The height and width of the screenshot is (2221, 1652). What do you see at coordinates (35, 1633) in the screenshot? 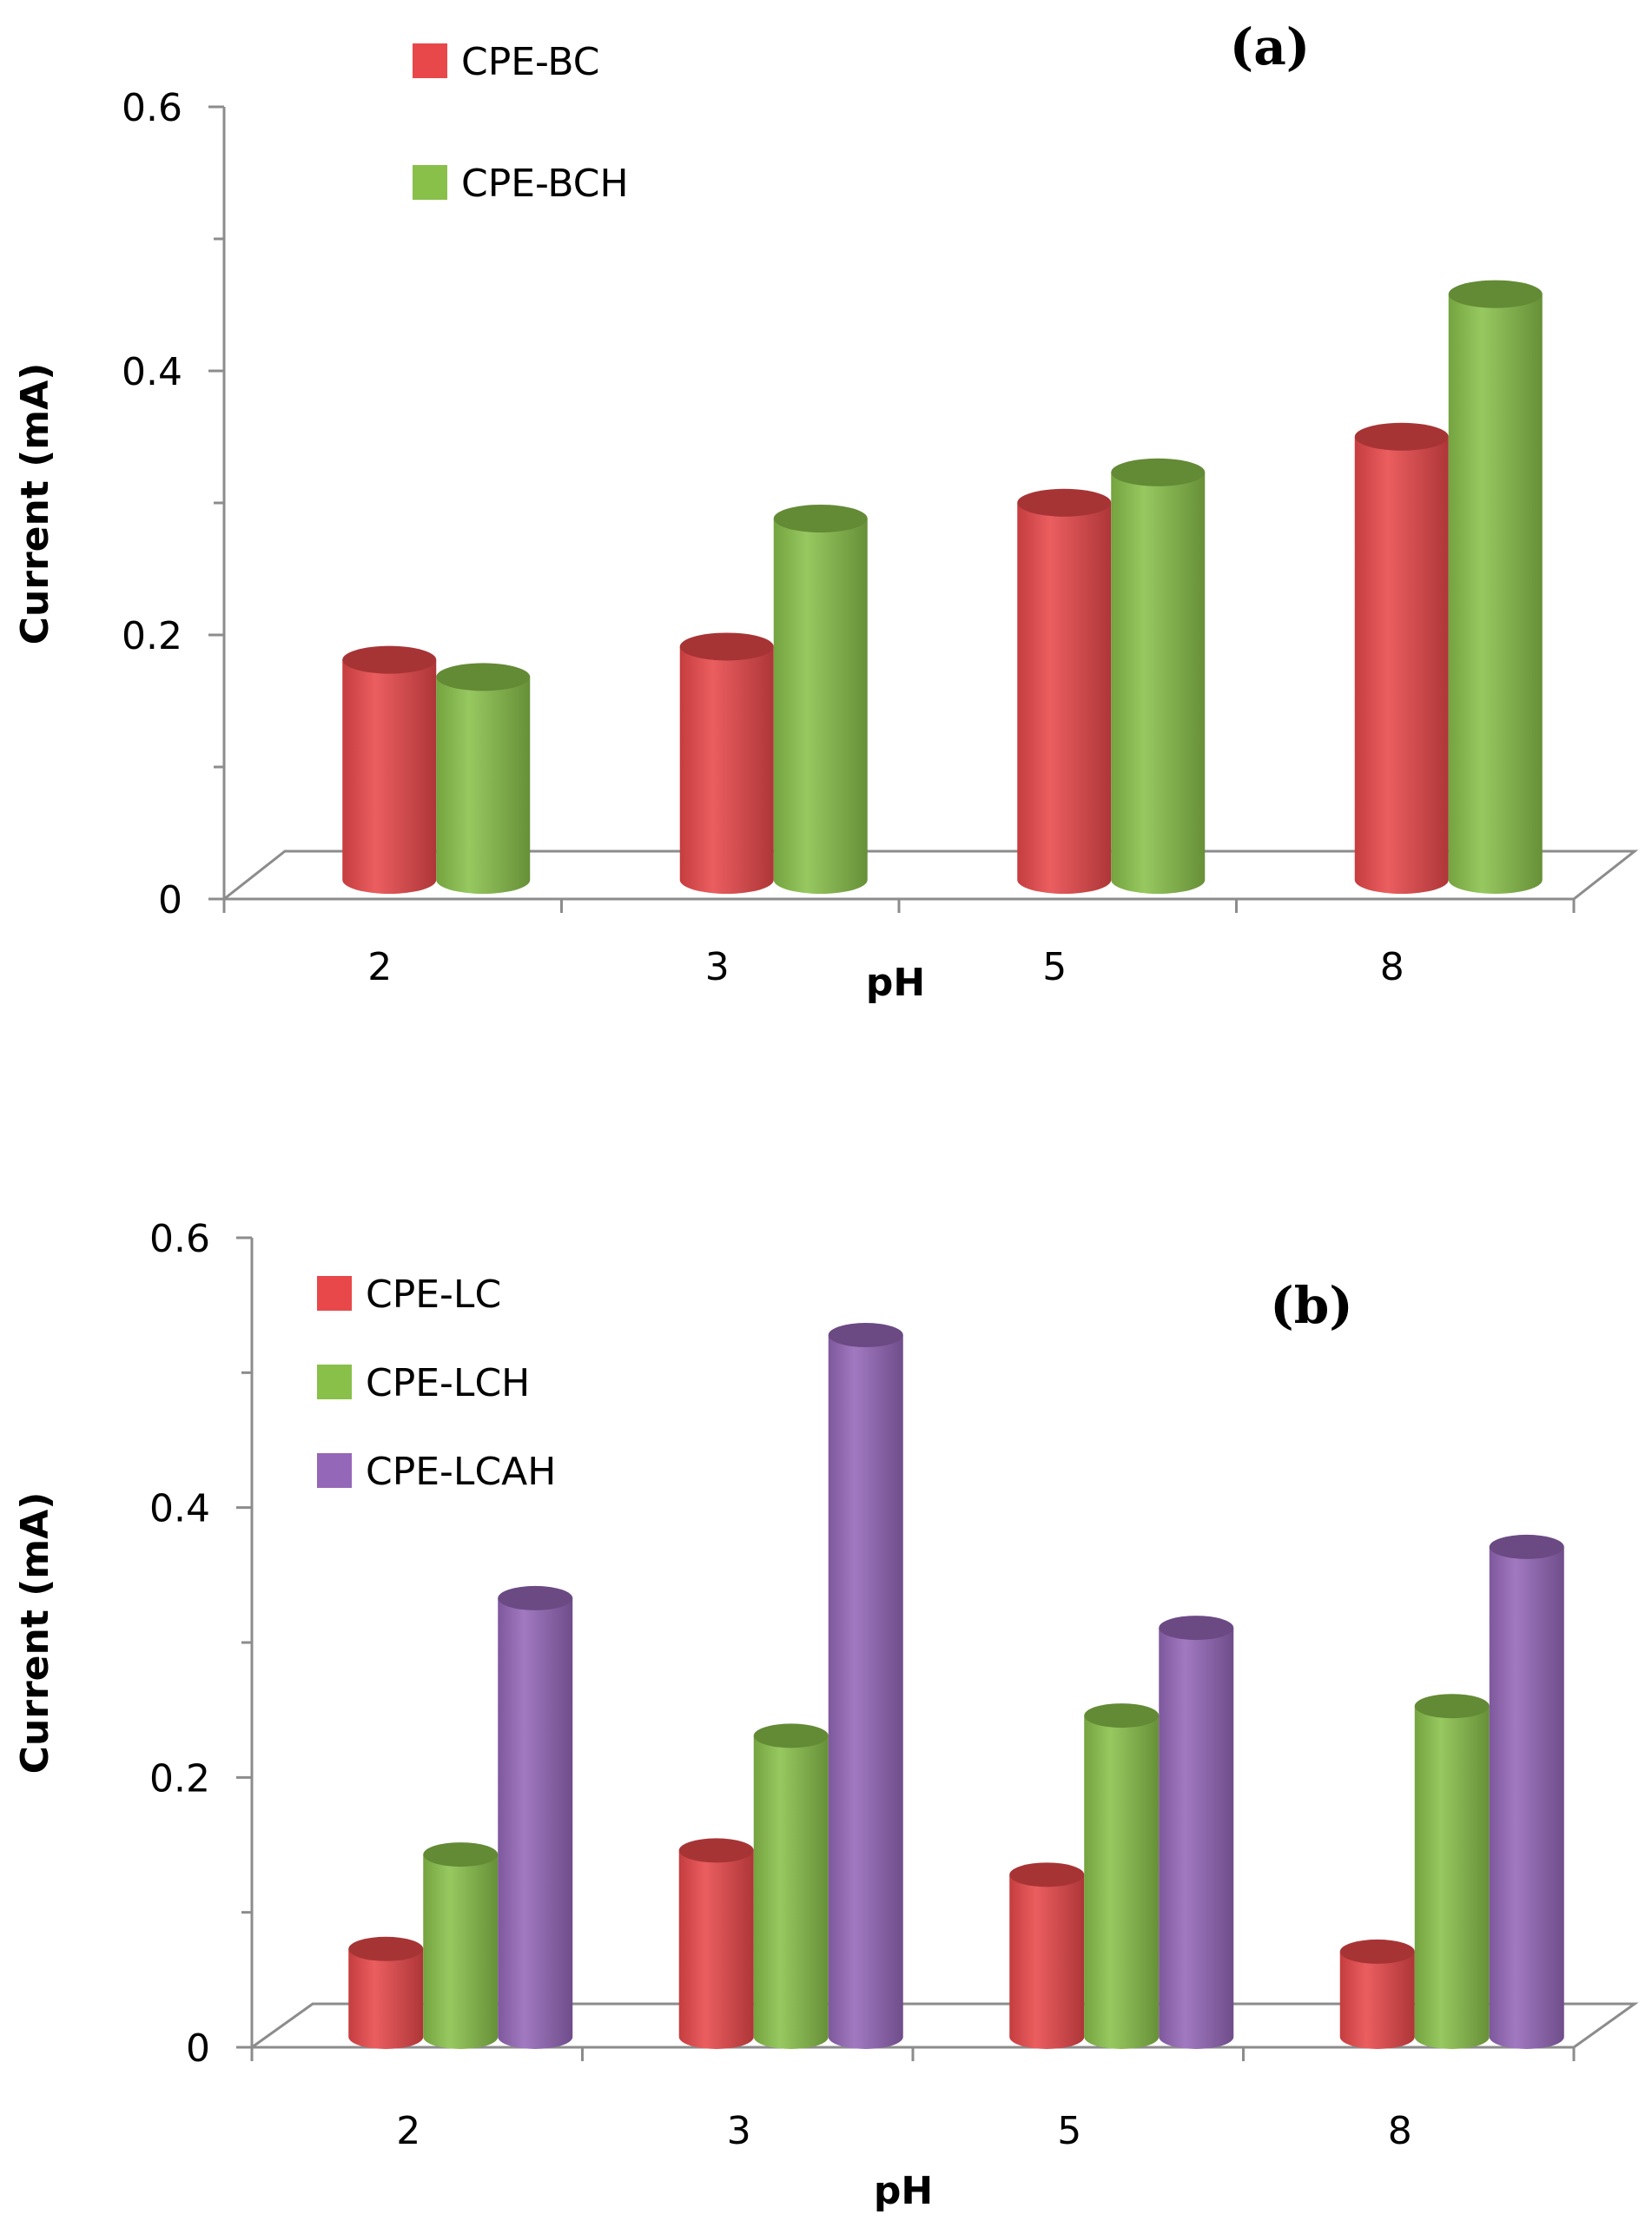
I see `y-axis-title: Current (mA)` at bounding box center [35, 1633].